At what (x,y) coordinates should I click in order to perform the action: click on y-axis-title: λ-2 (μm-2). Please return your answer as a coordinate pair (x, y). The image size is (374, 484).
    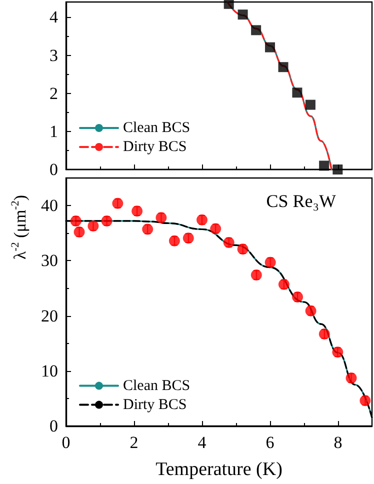
    Looking at the image, I should click on (20, 227).